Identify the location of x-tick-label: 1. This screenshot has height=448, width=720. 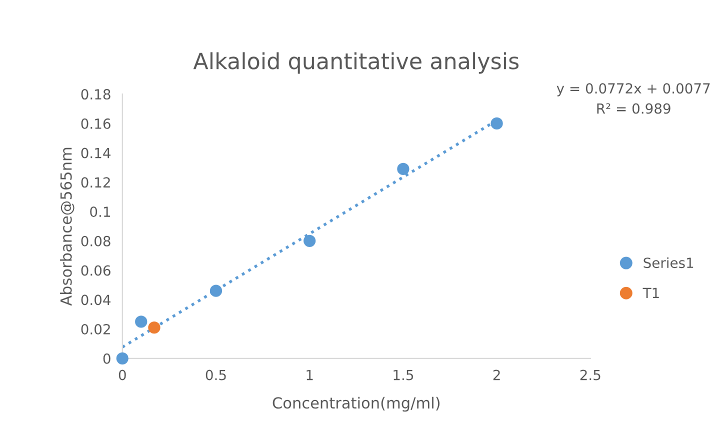
(309, 375).